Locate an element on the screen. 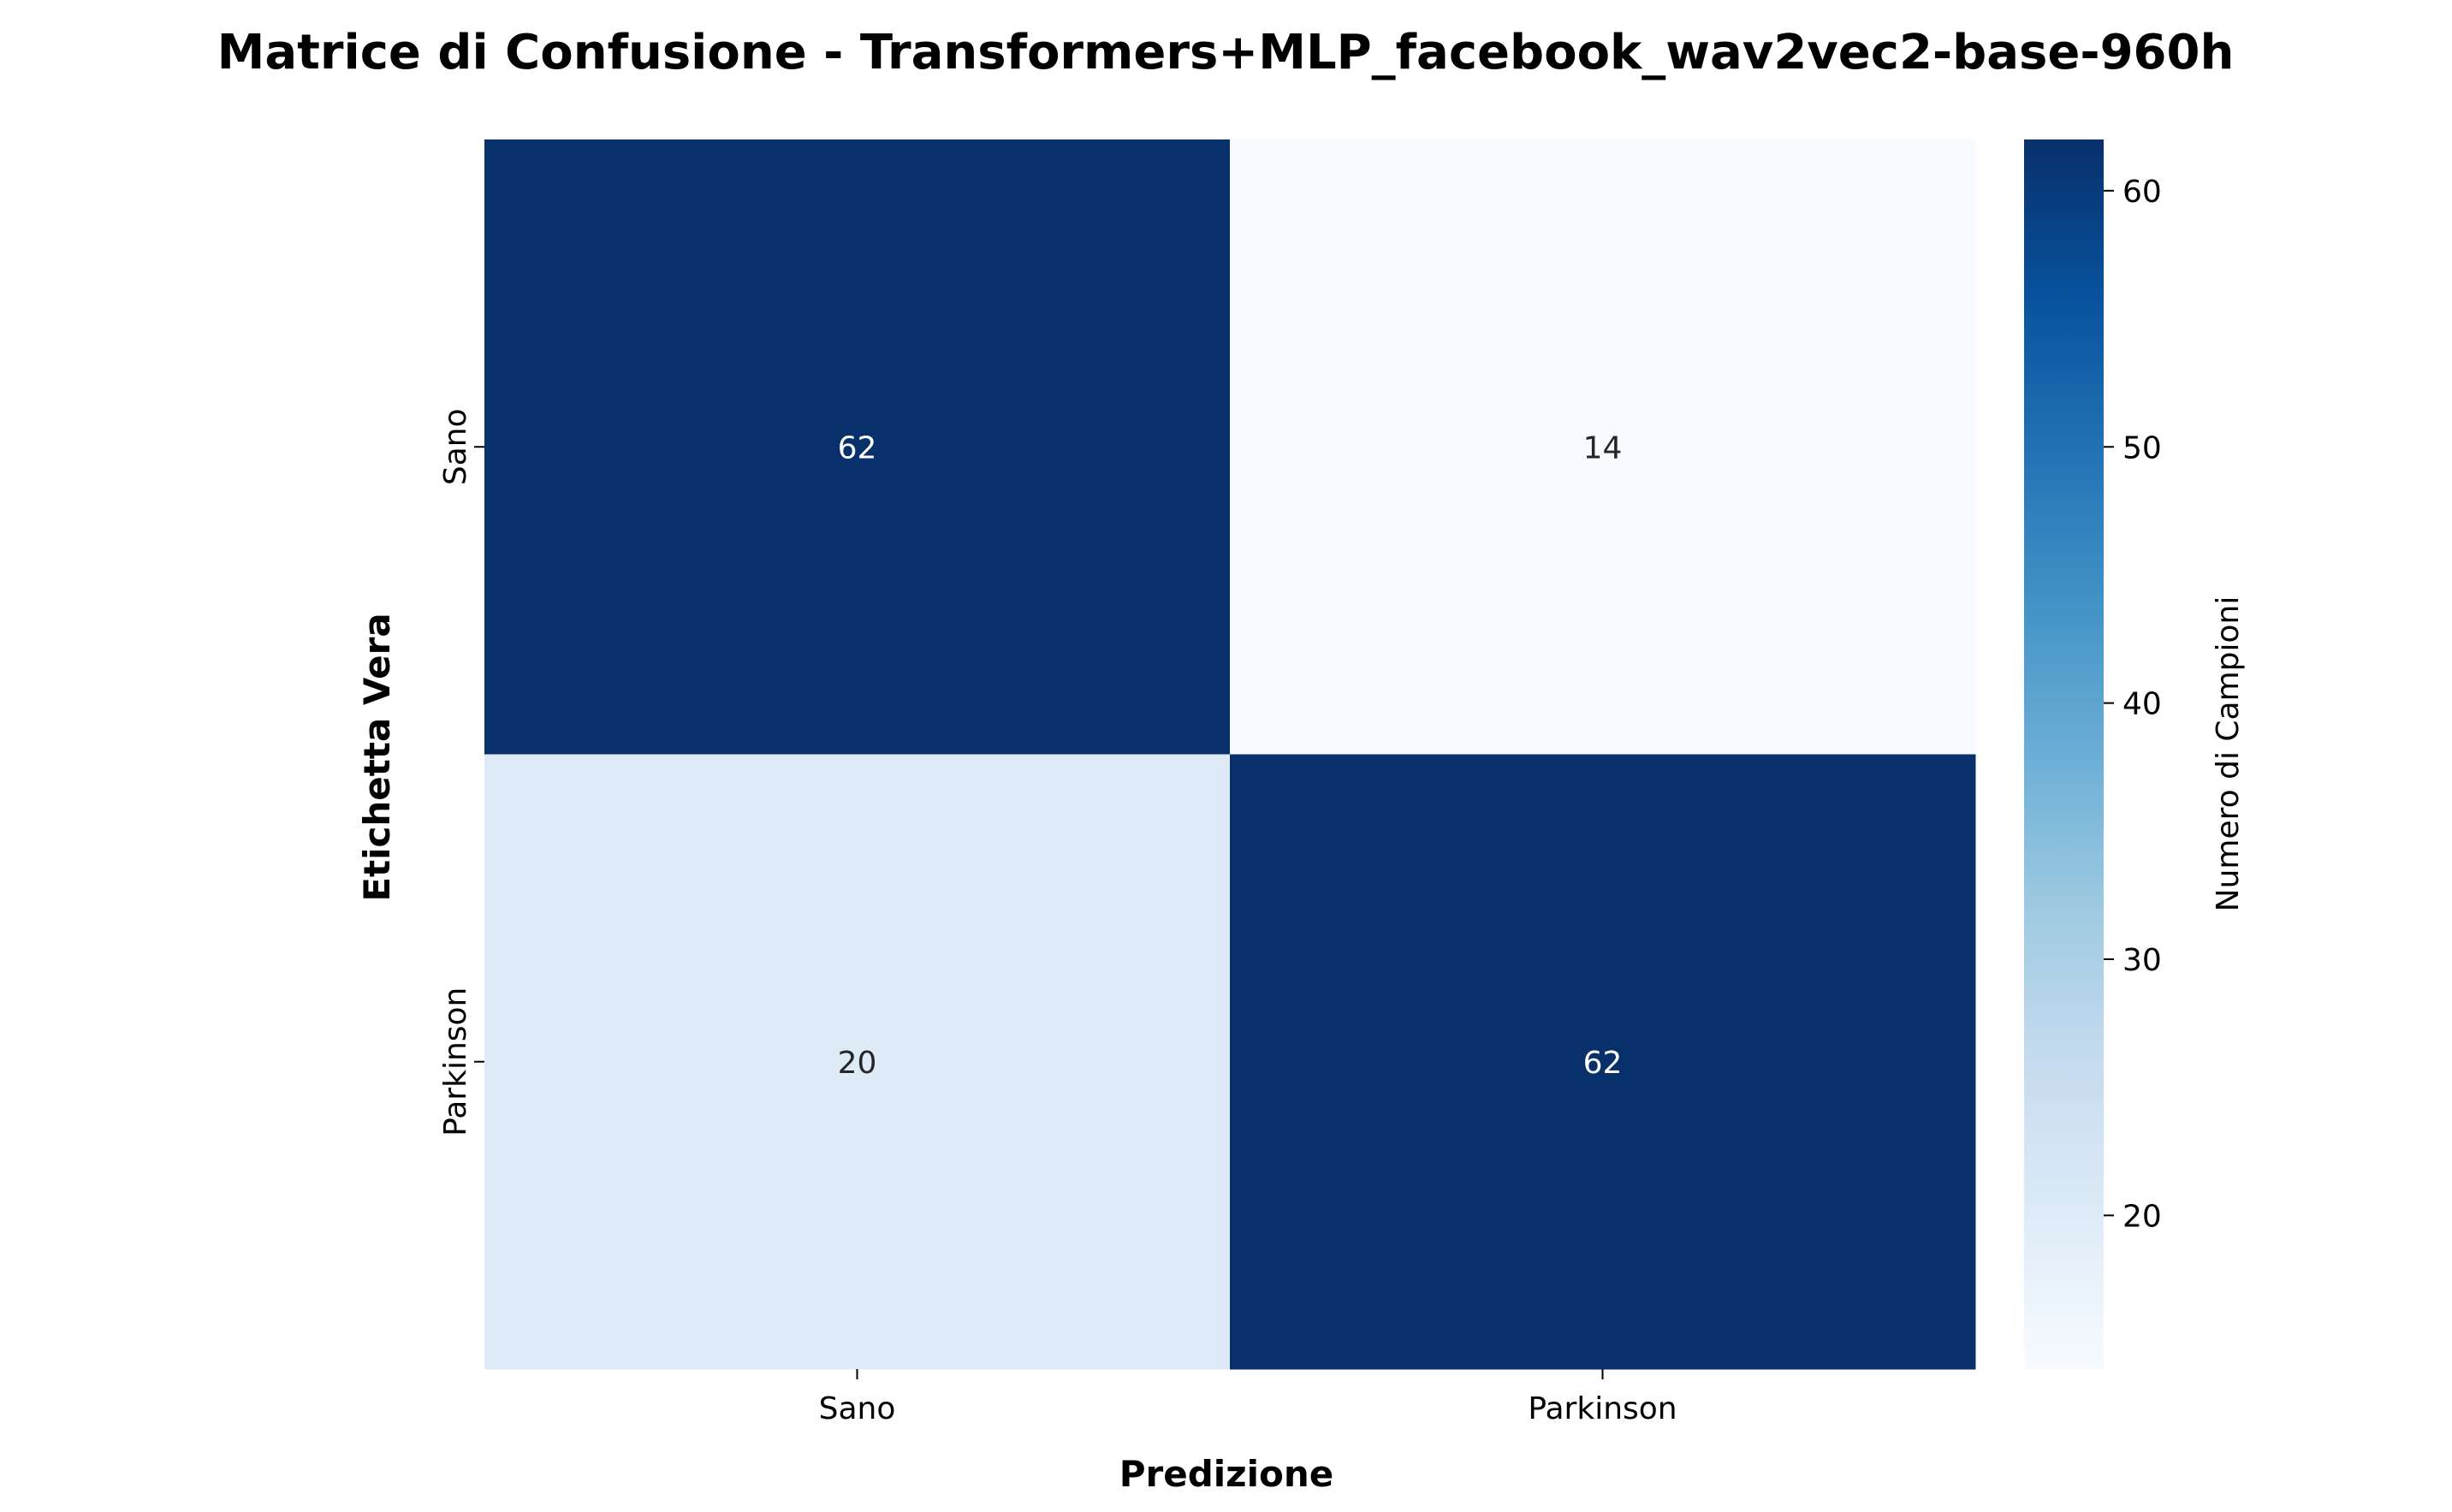 The width and height of the screenshot is (2452, 1512). colorbar-ticks: 20 30 40 50 60 is located at coordinates (2133, 704).